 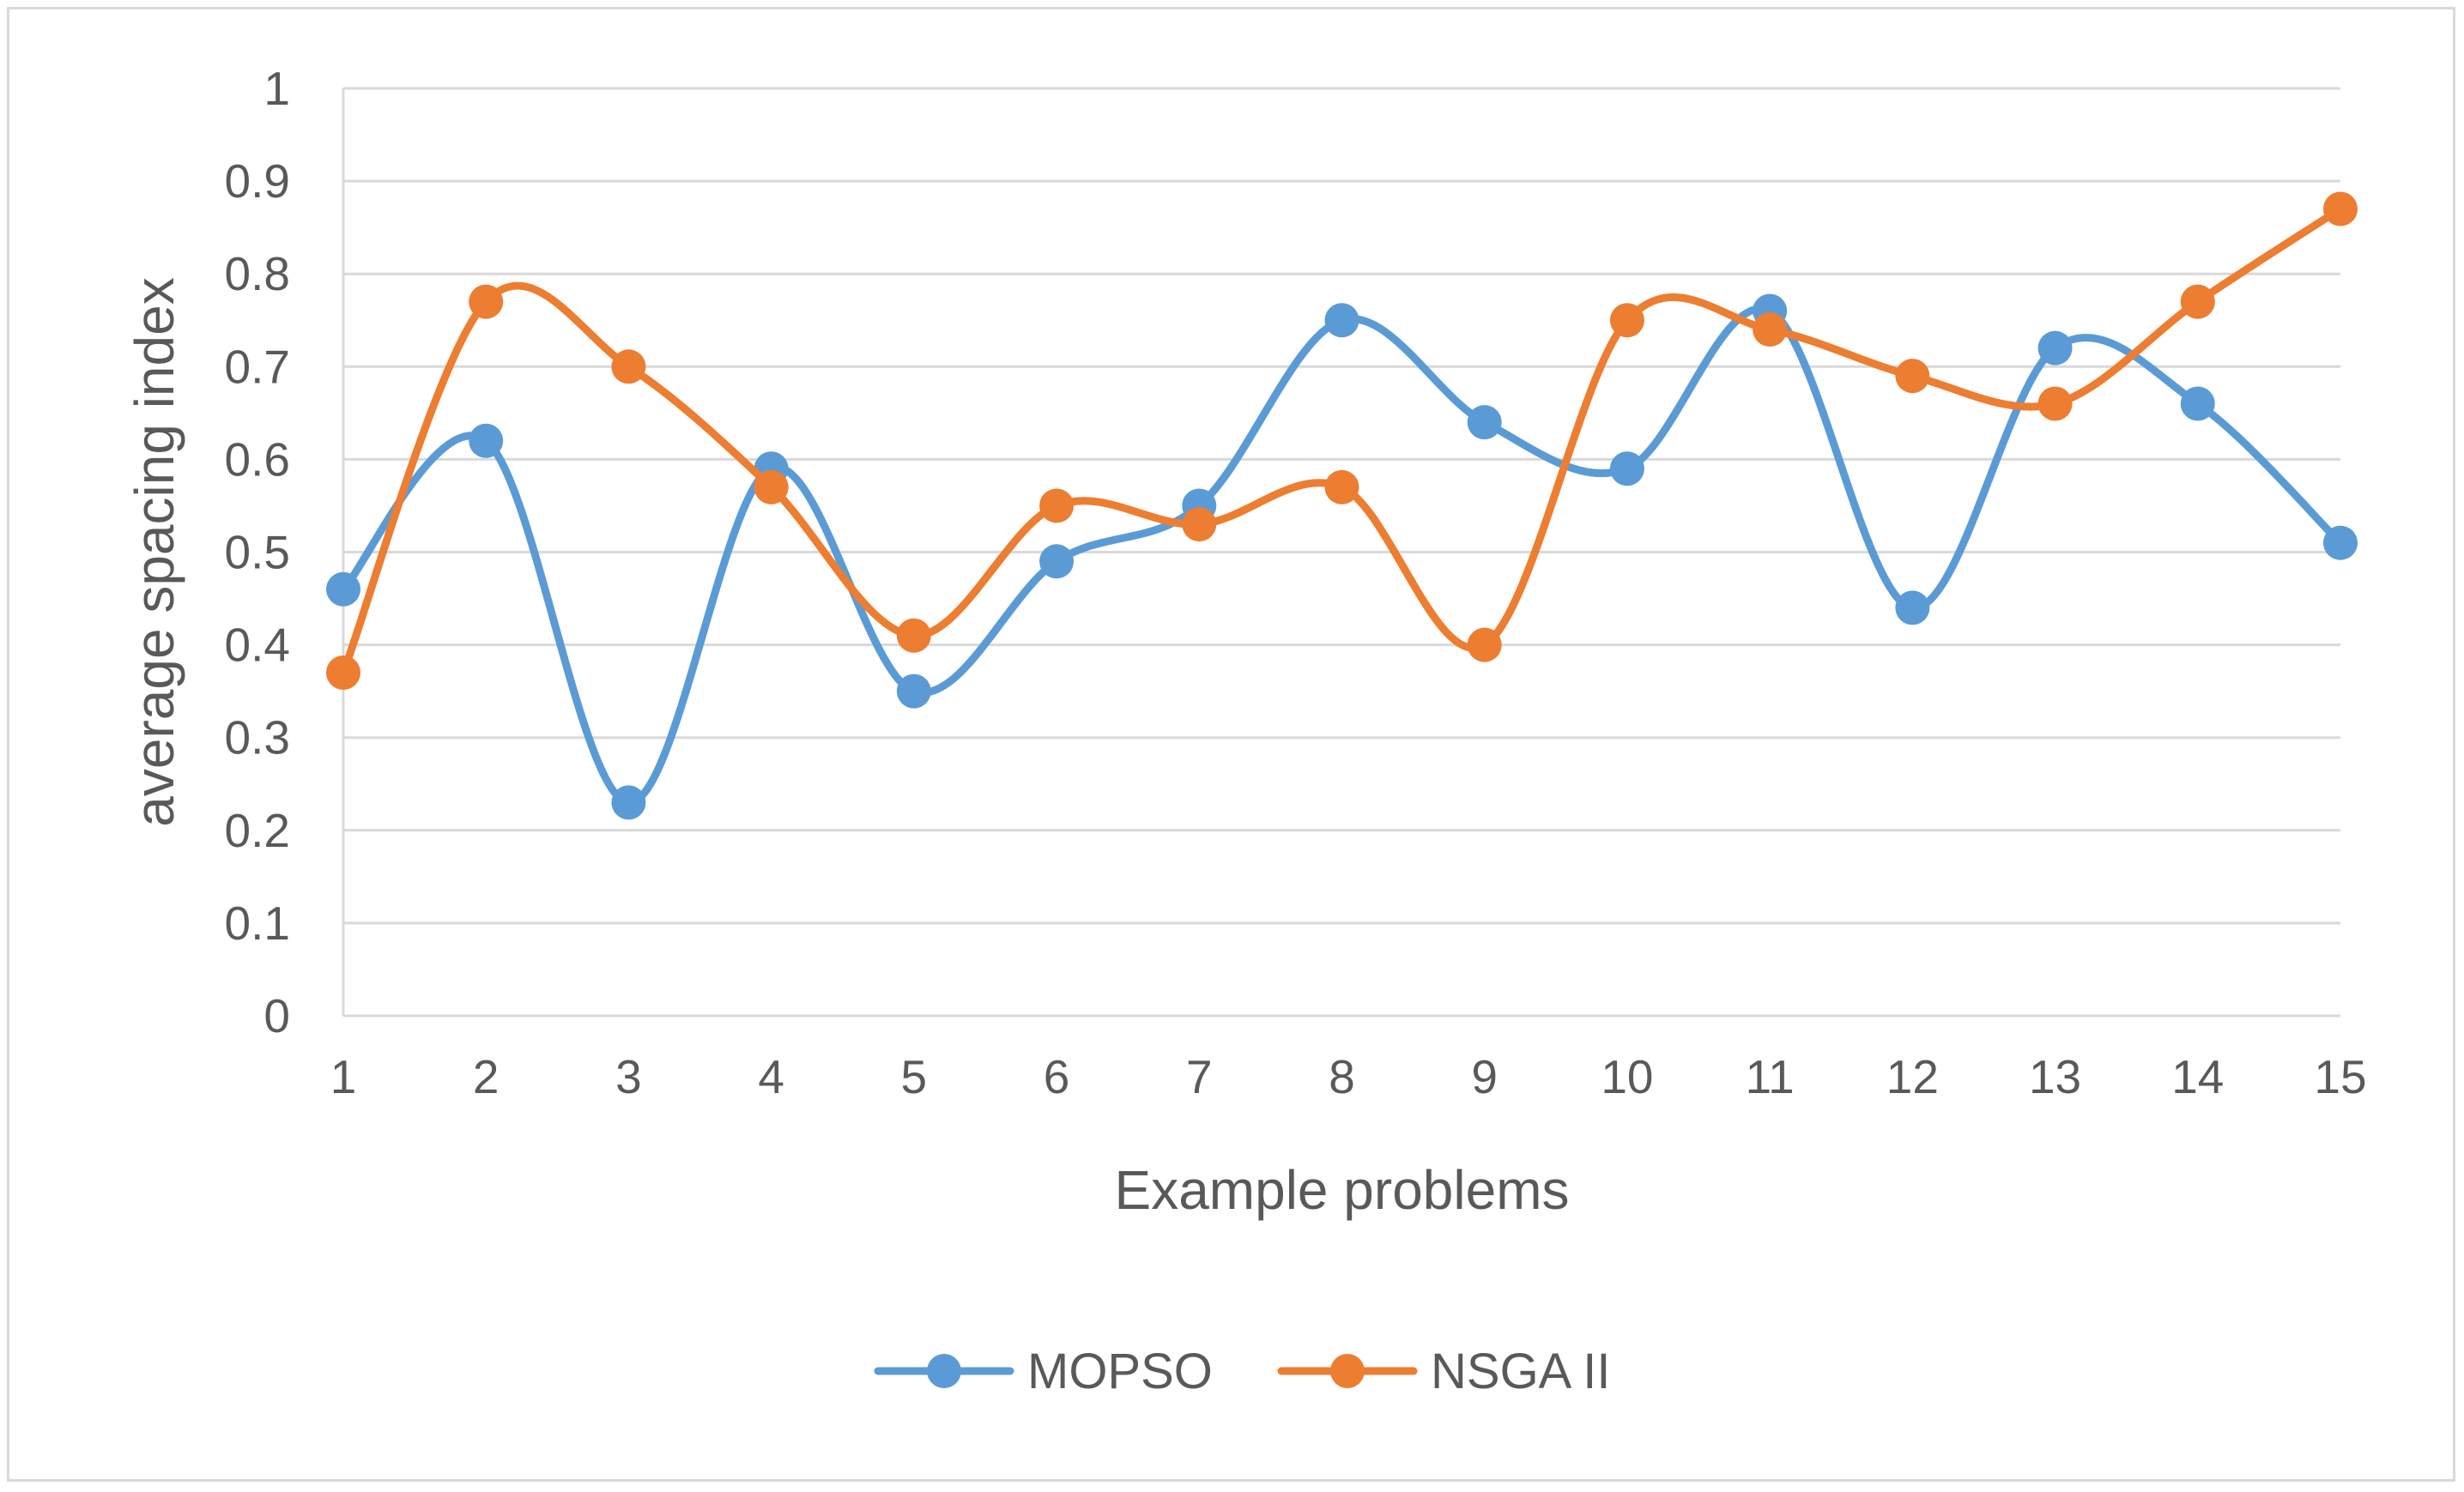 What do you see at coordinates (1484, 1076) in the screenshot?
I see `x-tick-label: 9` at bounding box center [1484, 1076].